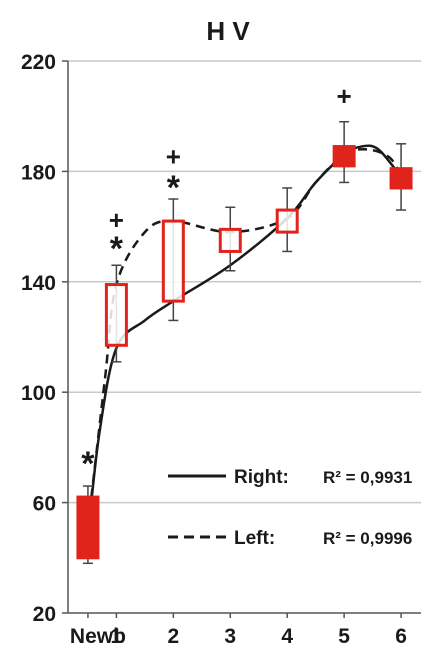 The height and width of the screenshot is (664, 433). What do you see at coordinates (228, 31) in the screenshot?
I see `chart-title: H V` at bounding box center [228, 31].